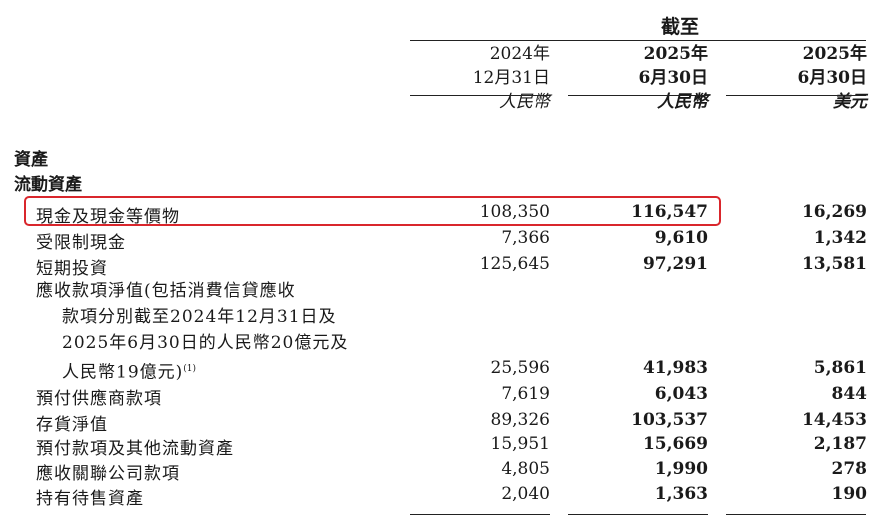 The height and width of the screenshot is (527, 889). Describe the element at coordinates (480, 514) in the screenshot. I see `bottom-rule-col1` at that location.